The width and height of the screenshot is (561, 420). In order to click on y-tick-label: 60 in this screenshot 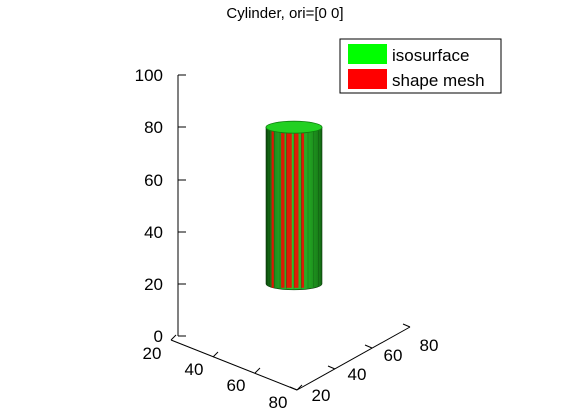, I will do `click(393, 355)`.